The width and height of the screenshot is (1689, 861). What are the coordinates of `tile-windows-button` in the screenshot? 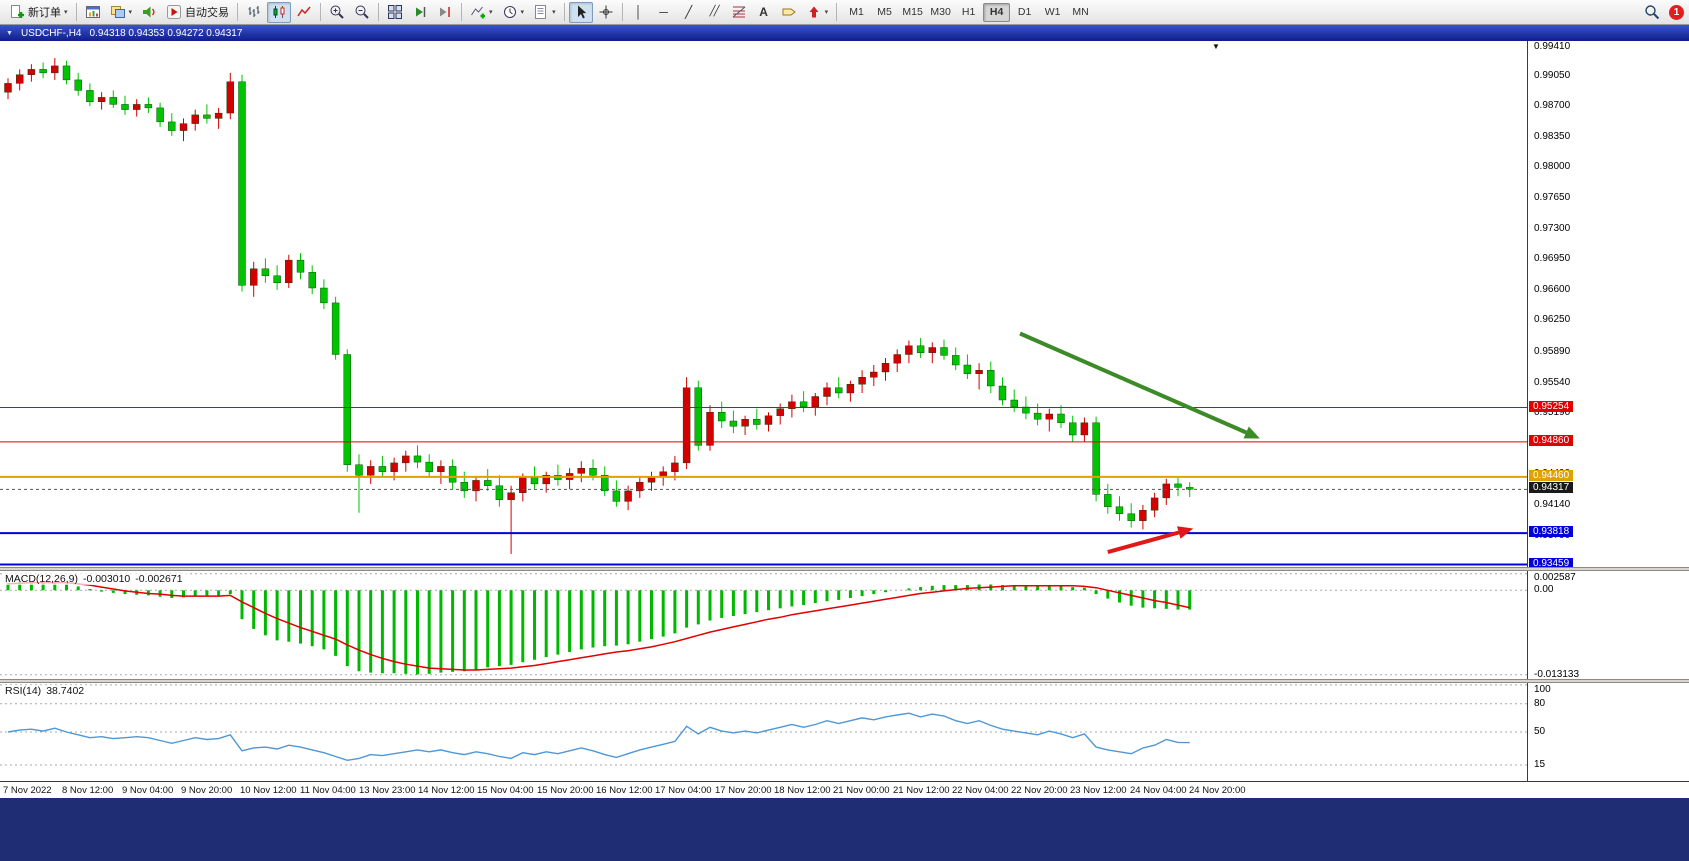 It's located at (395, 12).